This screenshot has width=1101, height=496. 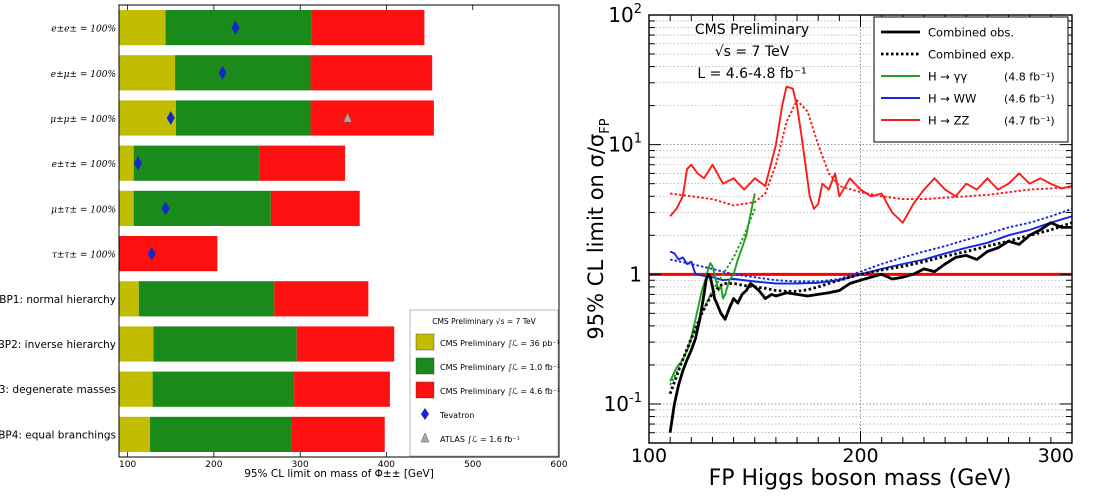 I want to click on right-x-tick-labels: 100 200 300, so click(x=852, y=456).